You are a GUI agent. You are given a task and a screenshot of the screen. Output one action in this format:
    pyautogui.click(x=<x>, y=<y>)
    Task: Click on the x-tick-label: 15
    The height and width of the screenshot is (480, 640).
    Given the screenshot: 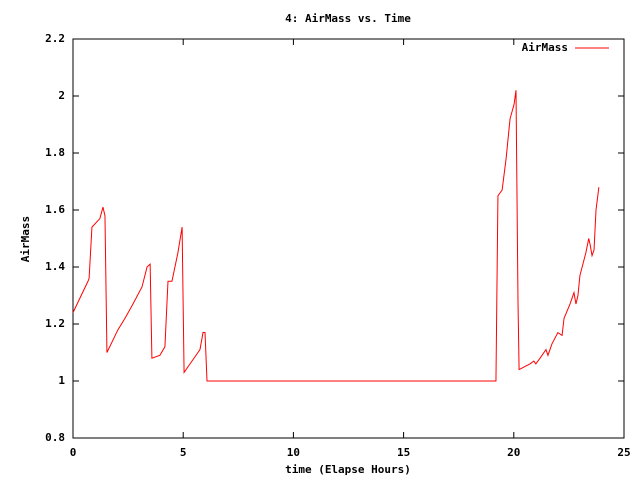 What is the action you would take?
    pyautogui.click(x=403, y=452)
    